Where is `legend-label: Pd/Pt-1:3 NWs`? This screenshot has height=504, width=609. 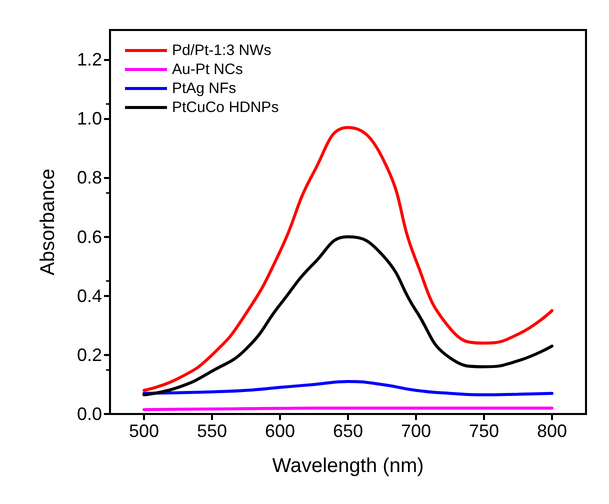 legend-label: Pd/Pt-1:3 NWs is located at coordinates (222, 50).